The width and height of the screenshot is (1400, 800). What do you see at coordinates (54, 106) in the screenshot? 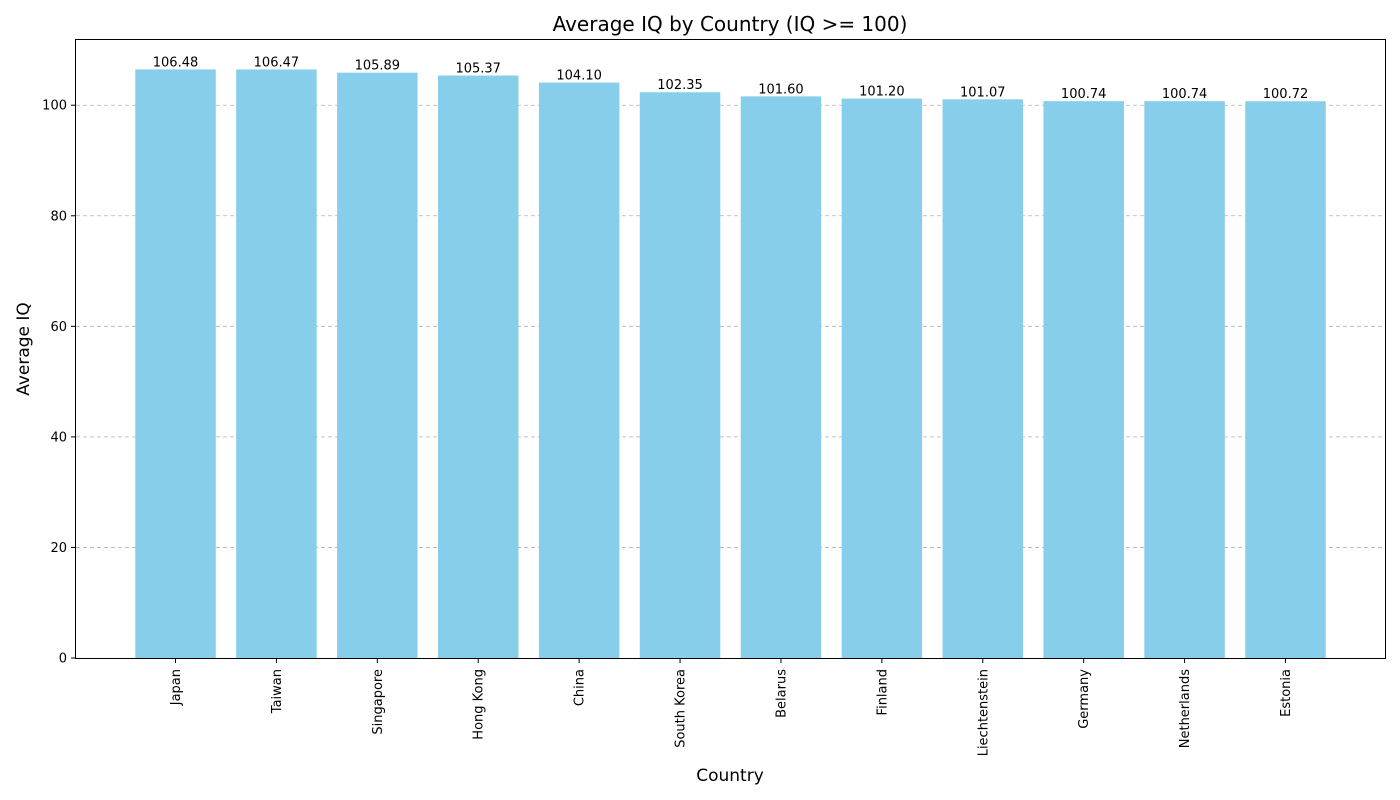
I see `y-tick-label: 100` at bounding box center [54, 106].